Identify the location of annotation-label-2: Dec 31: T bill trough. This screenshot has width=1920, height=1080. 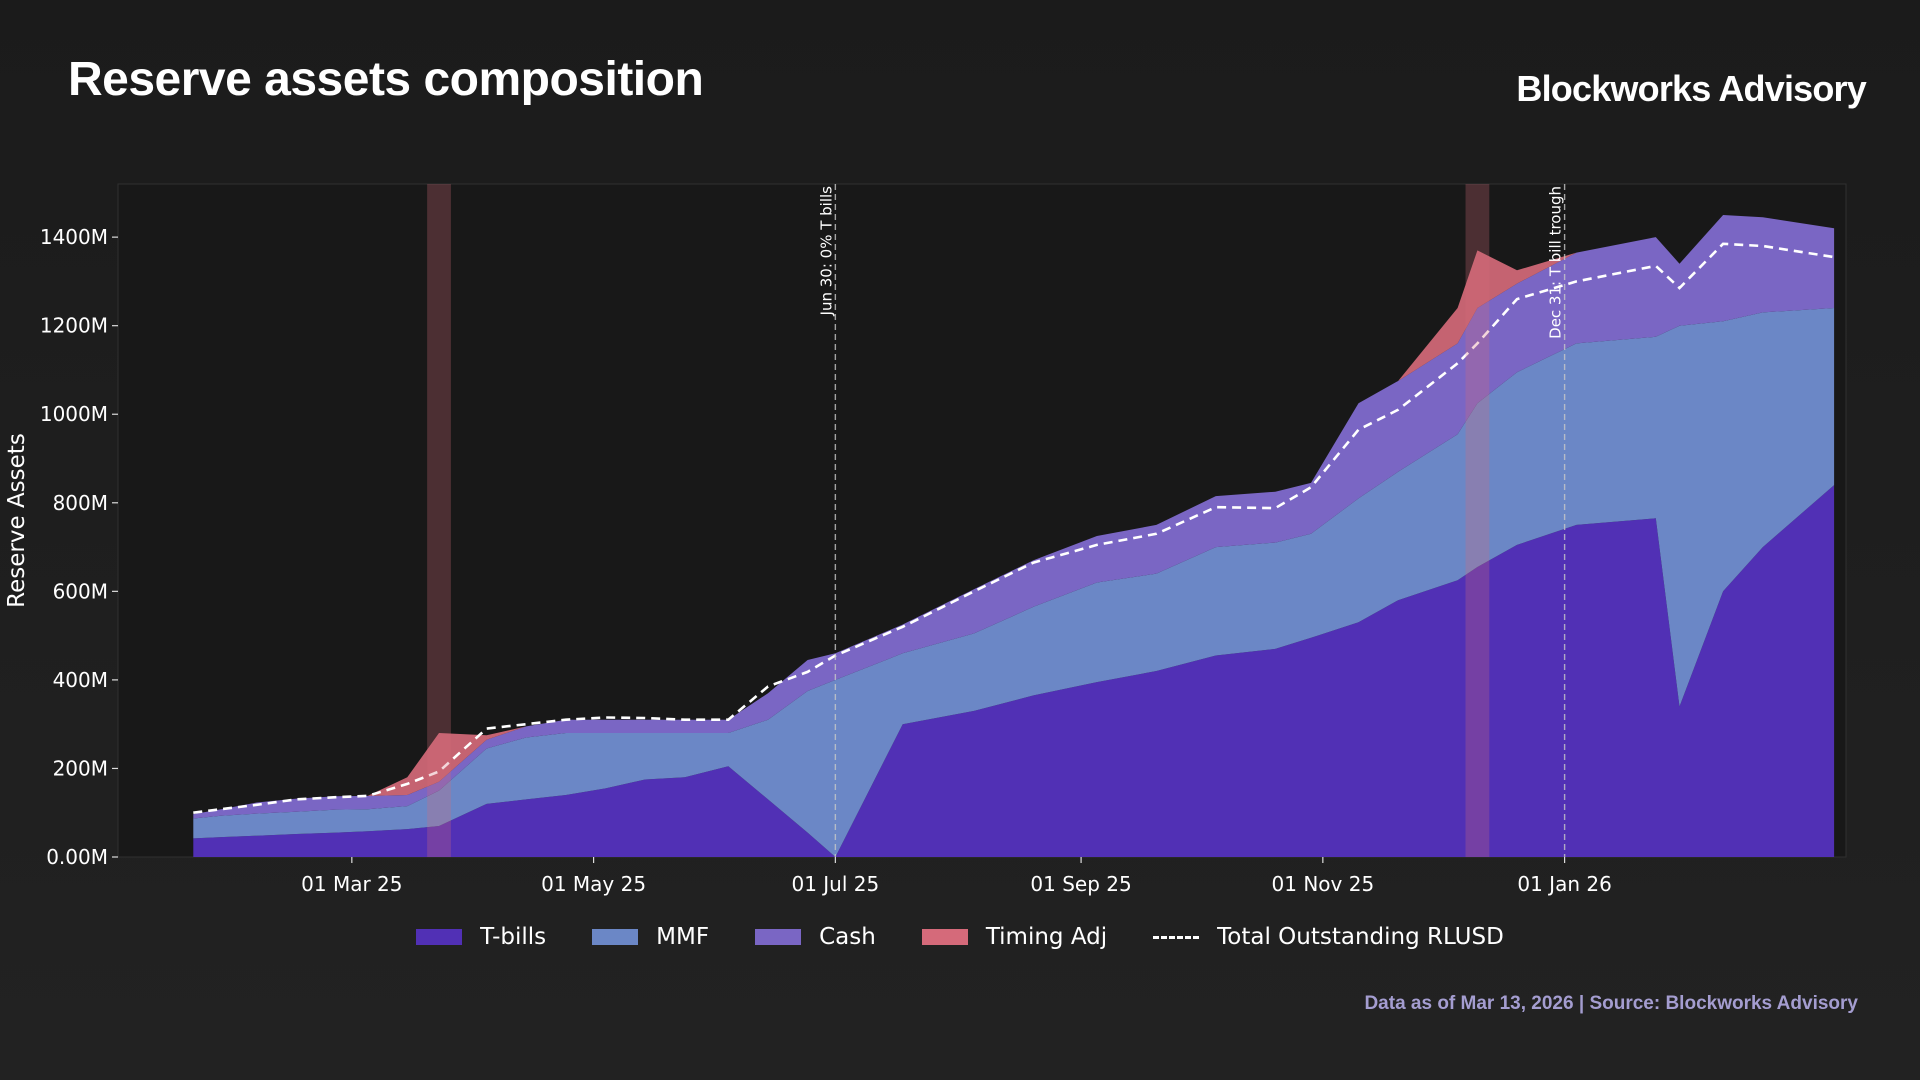
(1556, 262).